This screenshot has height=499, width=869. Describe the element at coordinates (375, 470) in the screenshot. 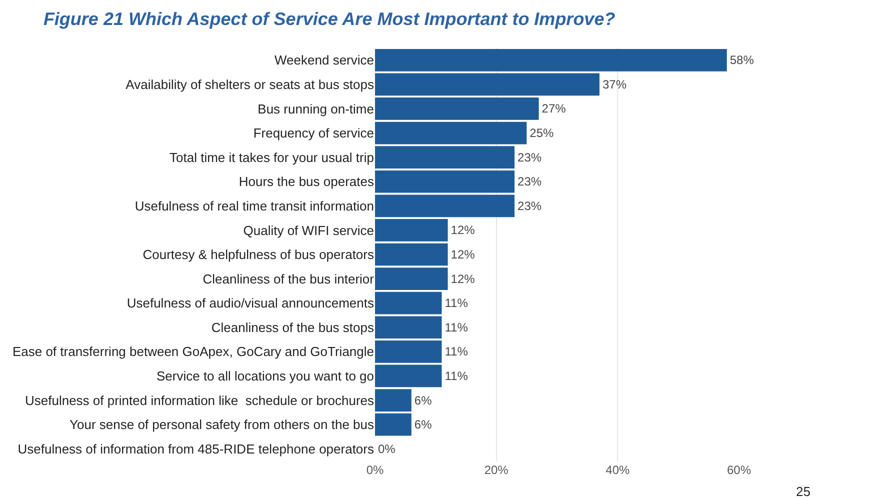

I see `x-tick-label: 0%` at that location.